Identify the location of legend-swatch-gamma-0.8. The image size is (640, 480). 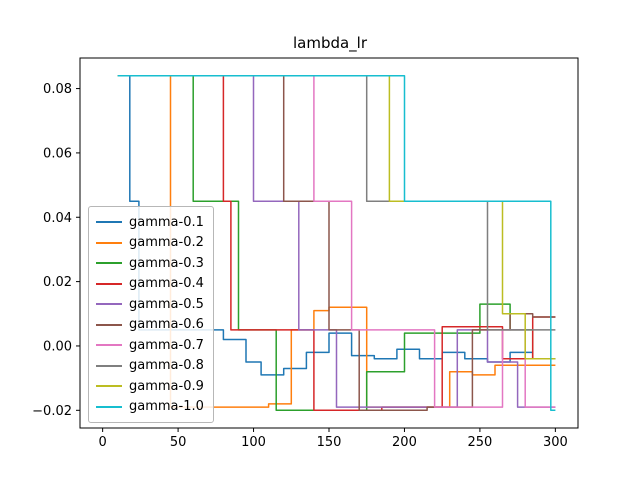
(109, 365).